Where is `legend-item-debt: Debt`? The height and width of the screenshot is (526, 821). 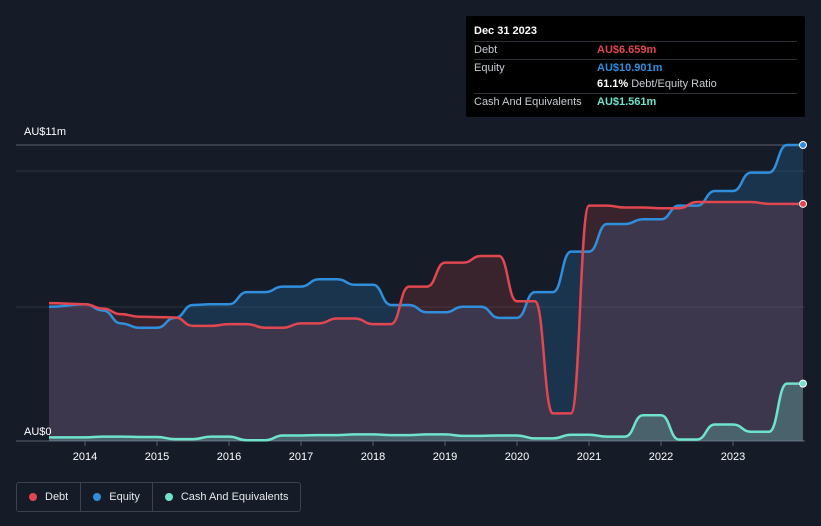 legend-item-debt: Debt is located at coordinates (49, 497).